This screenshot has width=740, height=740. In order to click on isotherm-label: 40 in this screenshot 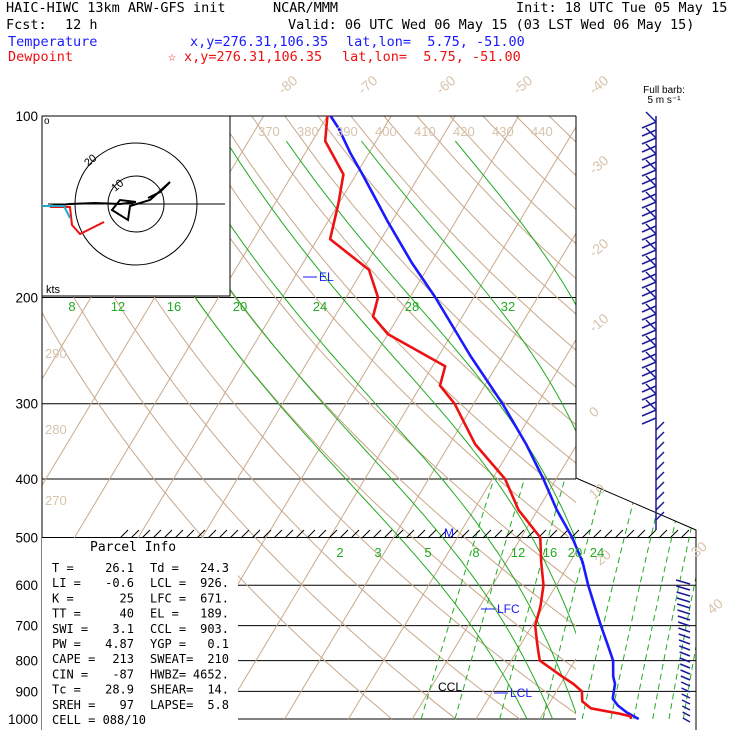, I will do `click(715, 606)`.